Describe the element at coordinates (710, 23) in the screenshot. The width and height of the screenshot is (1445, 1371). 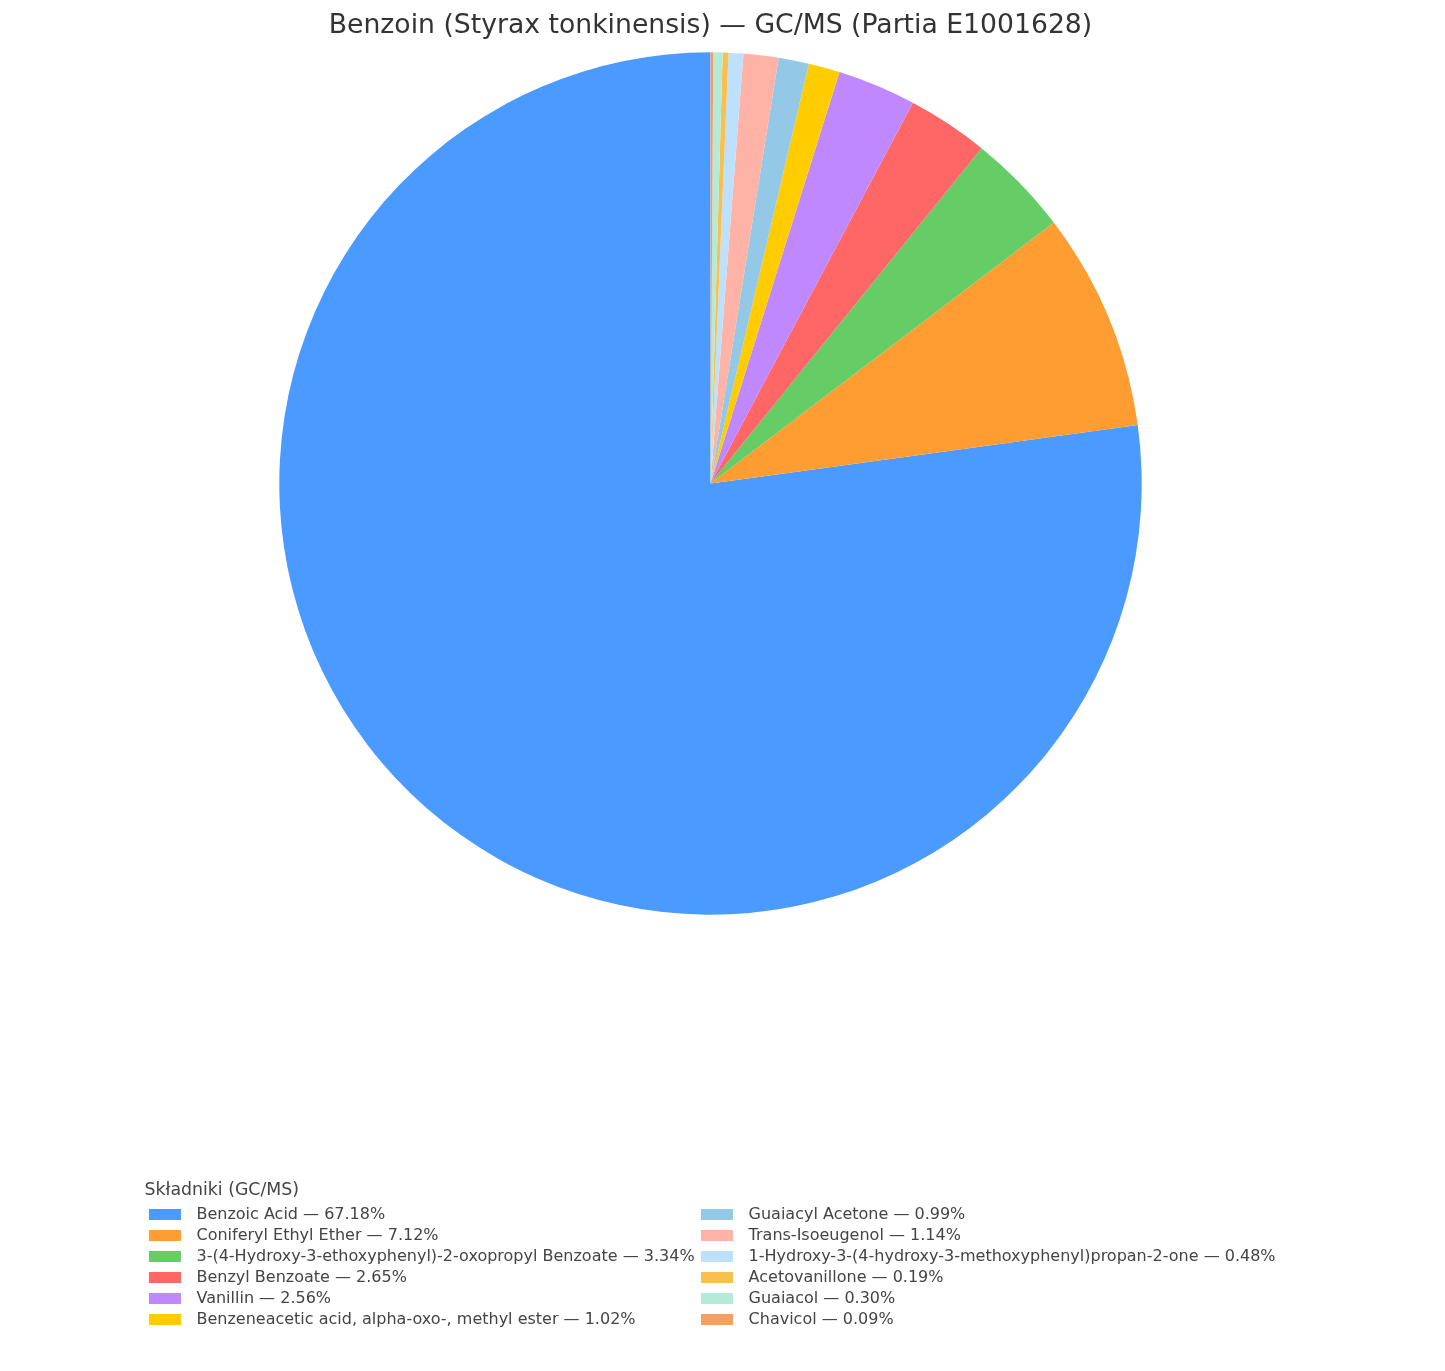
I see `chart-title: Benzoin (Styrax tonkinensis) — GC/MS (Partia E1001628)` at that location.